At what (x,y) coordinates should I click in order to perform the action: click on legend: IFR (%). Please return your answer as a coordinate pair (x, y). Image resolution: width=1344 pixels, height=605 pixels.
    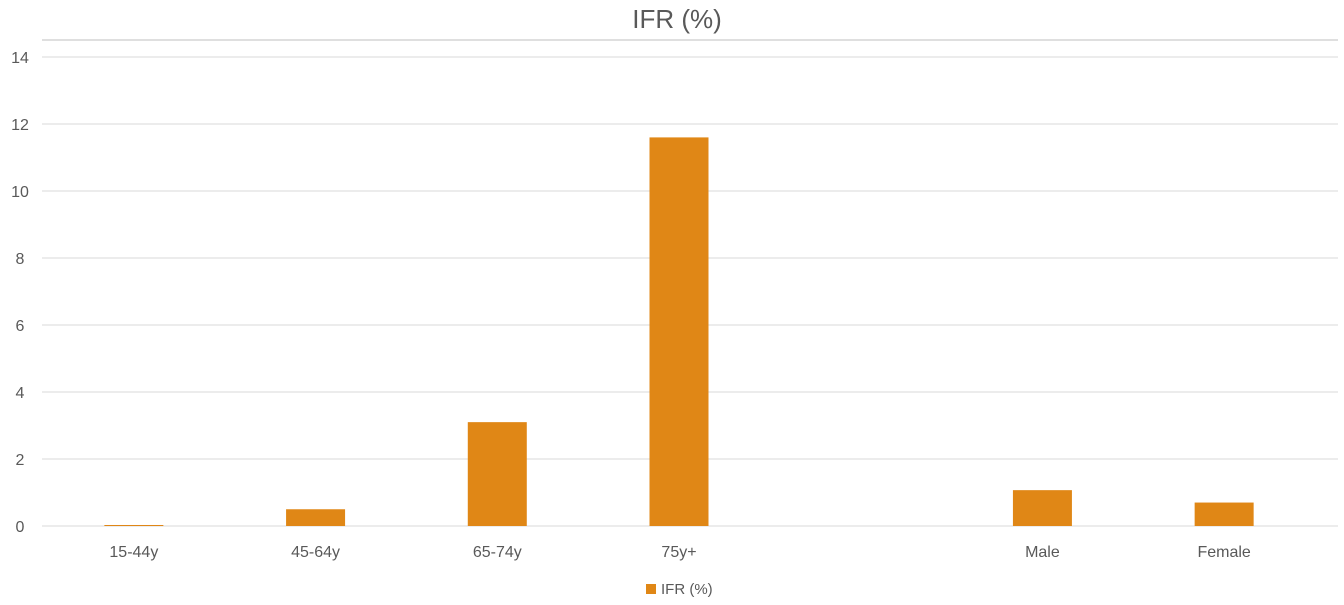
    Looking at the image, I should click on (679, 589).